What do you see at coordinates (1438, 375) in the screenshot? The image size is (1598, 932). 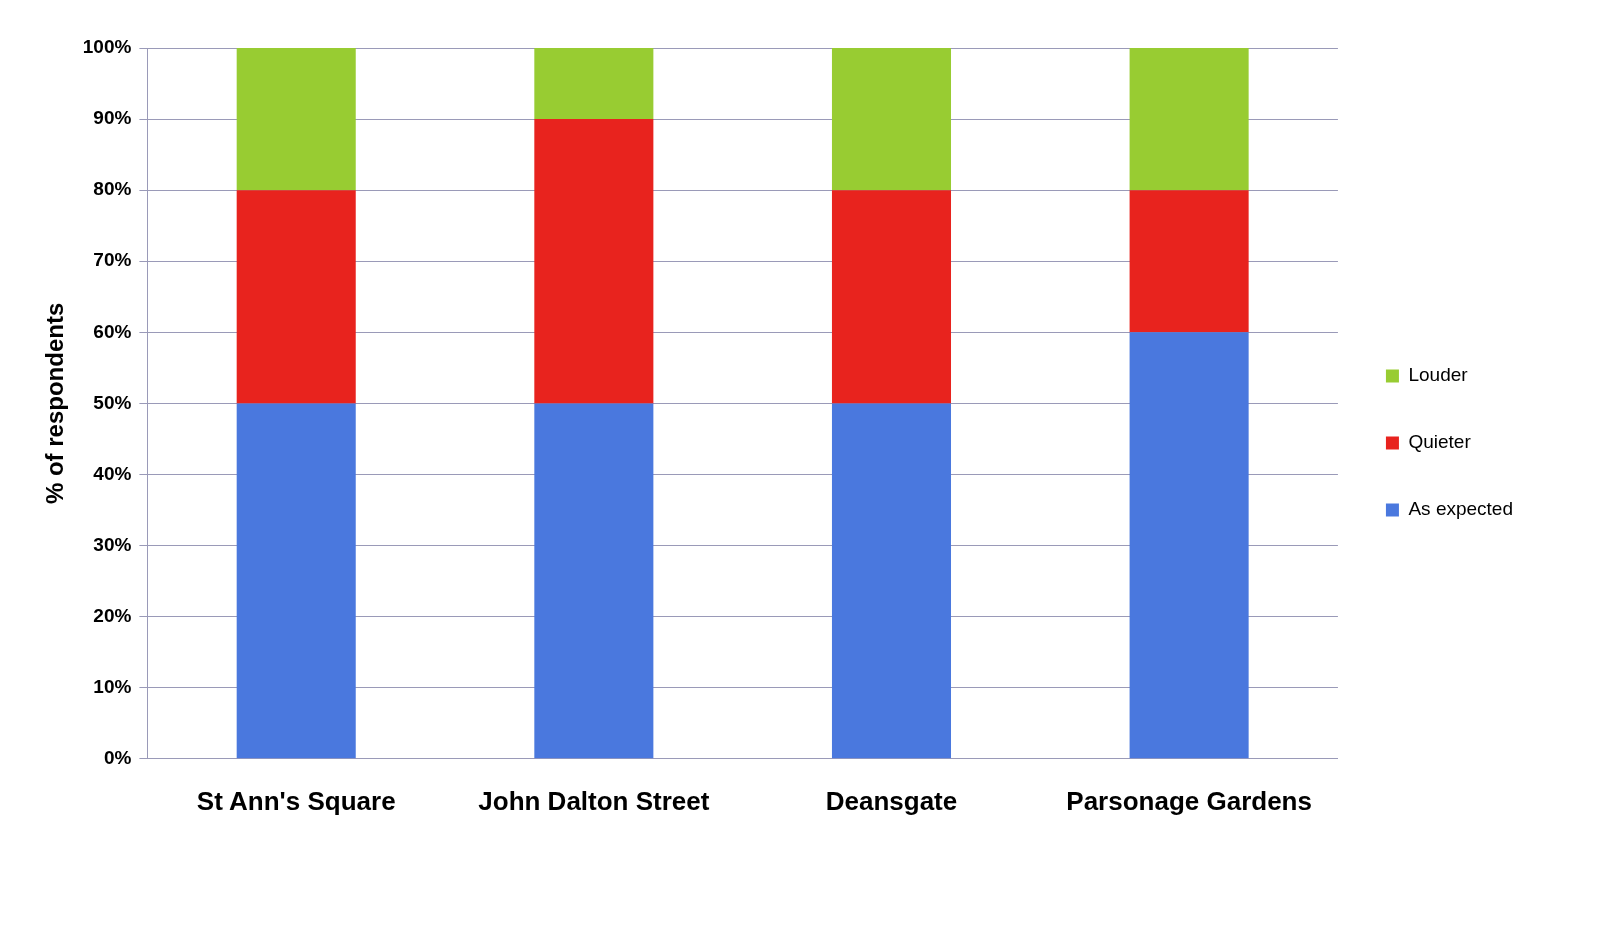 I see `legend-label: Louder` at bounding box center [1438, 375].